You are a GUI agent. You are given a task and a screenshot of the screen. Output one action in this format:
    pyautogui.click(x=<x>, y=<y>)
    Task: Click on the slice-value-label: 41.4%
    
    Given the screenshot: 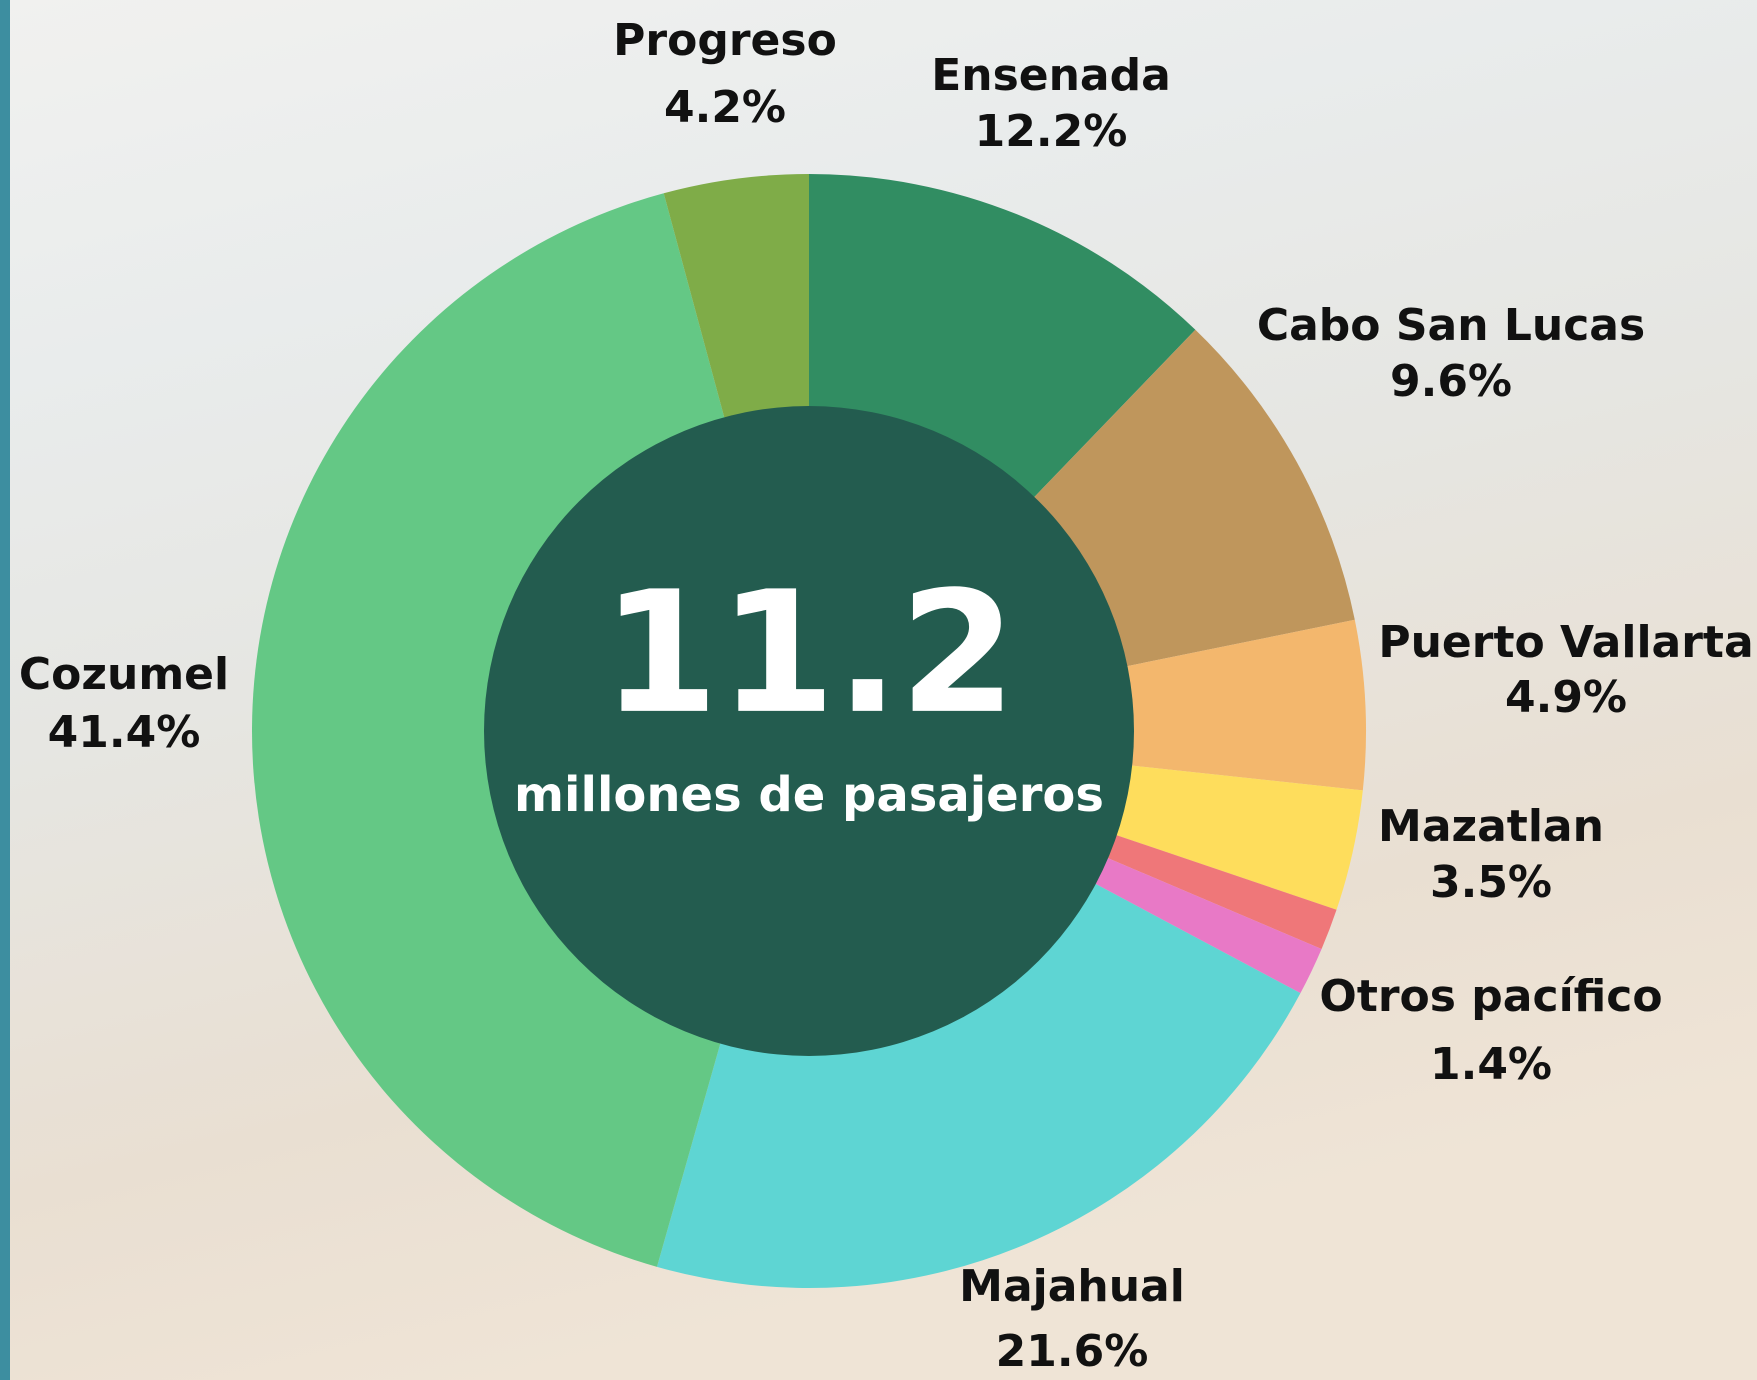 What is the action you would take?
    pyautogui.click(x=124, y=732)
    